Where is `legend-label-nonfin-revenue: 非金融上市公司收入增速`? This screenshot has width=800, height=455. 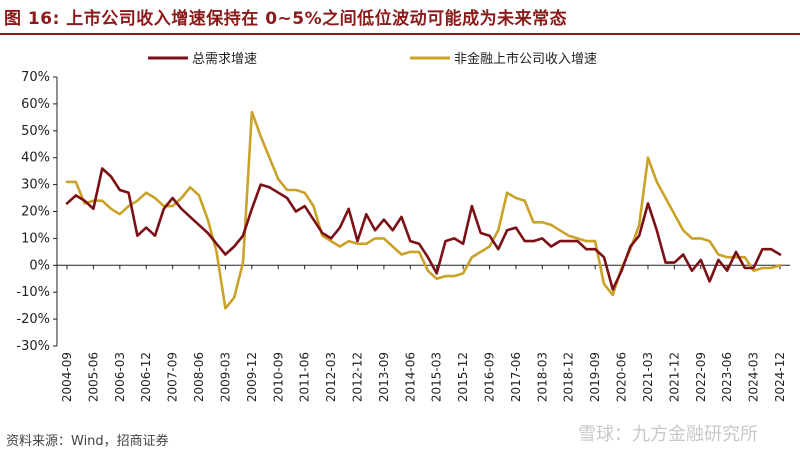 legend-label-nonfin-revenue: 非金融上市公司收入增速 is located at coordinates (525, 59).